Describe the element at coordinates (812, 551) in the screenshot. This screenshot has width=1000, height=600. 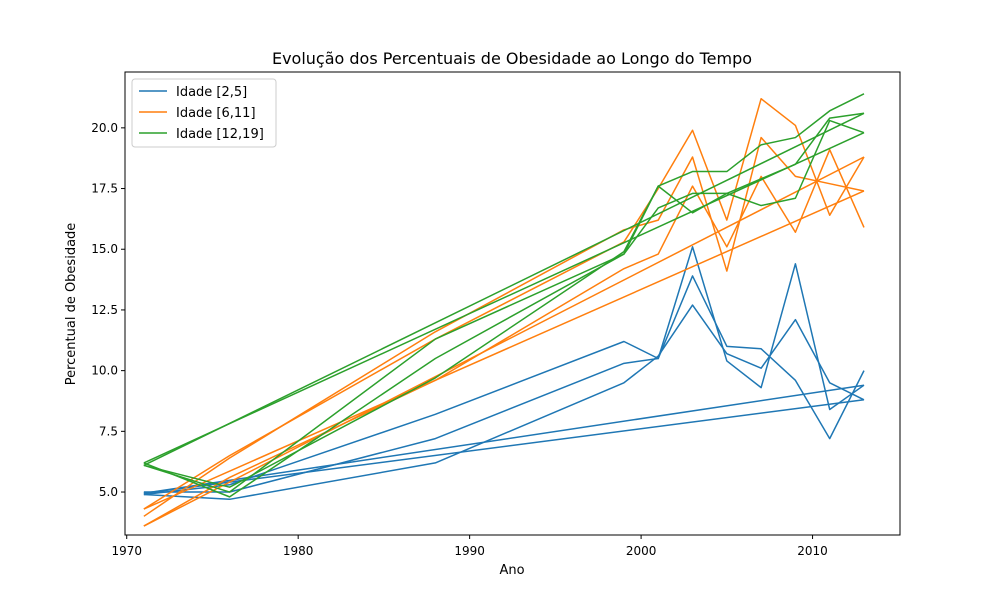
I see `x-tick-label: 2010` at that location.